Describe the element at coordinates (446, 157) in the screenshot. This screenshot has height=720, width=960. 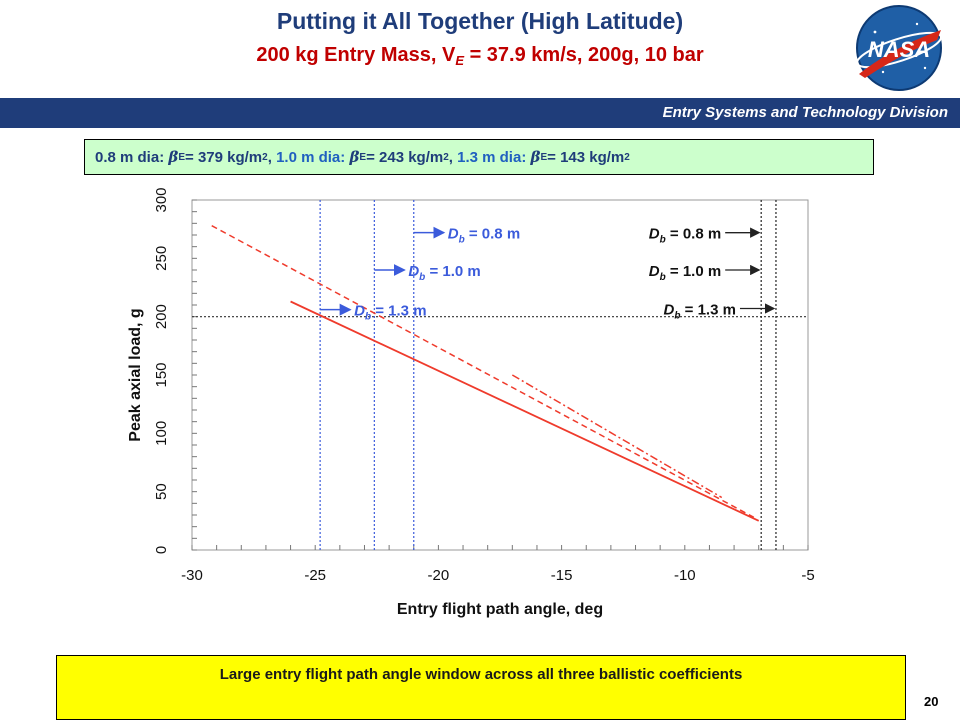
I see `unit-exponent-2: 2` at that location.